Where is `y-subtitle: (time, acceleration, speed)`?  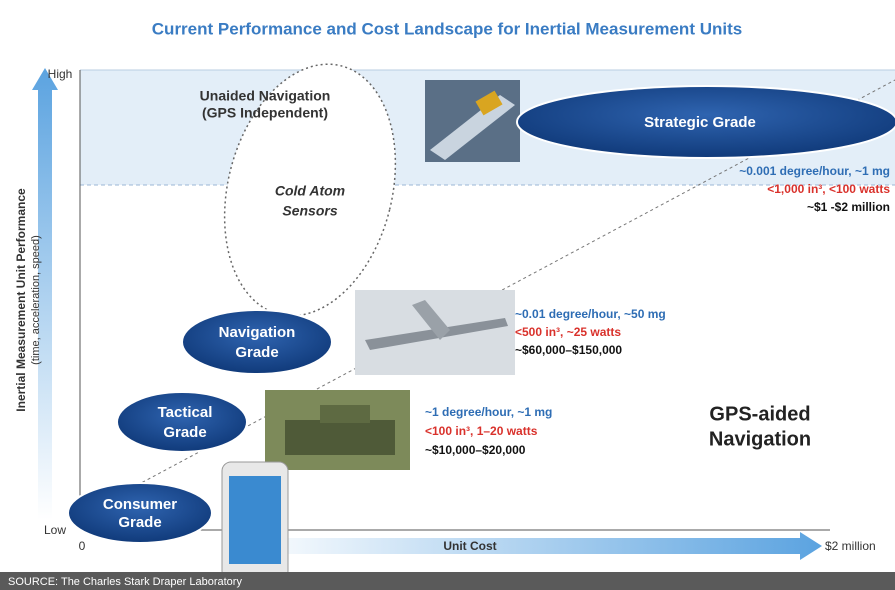 y-subtitle: (time, acceleration, speed) is located at coordinates (36, 300).